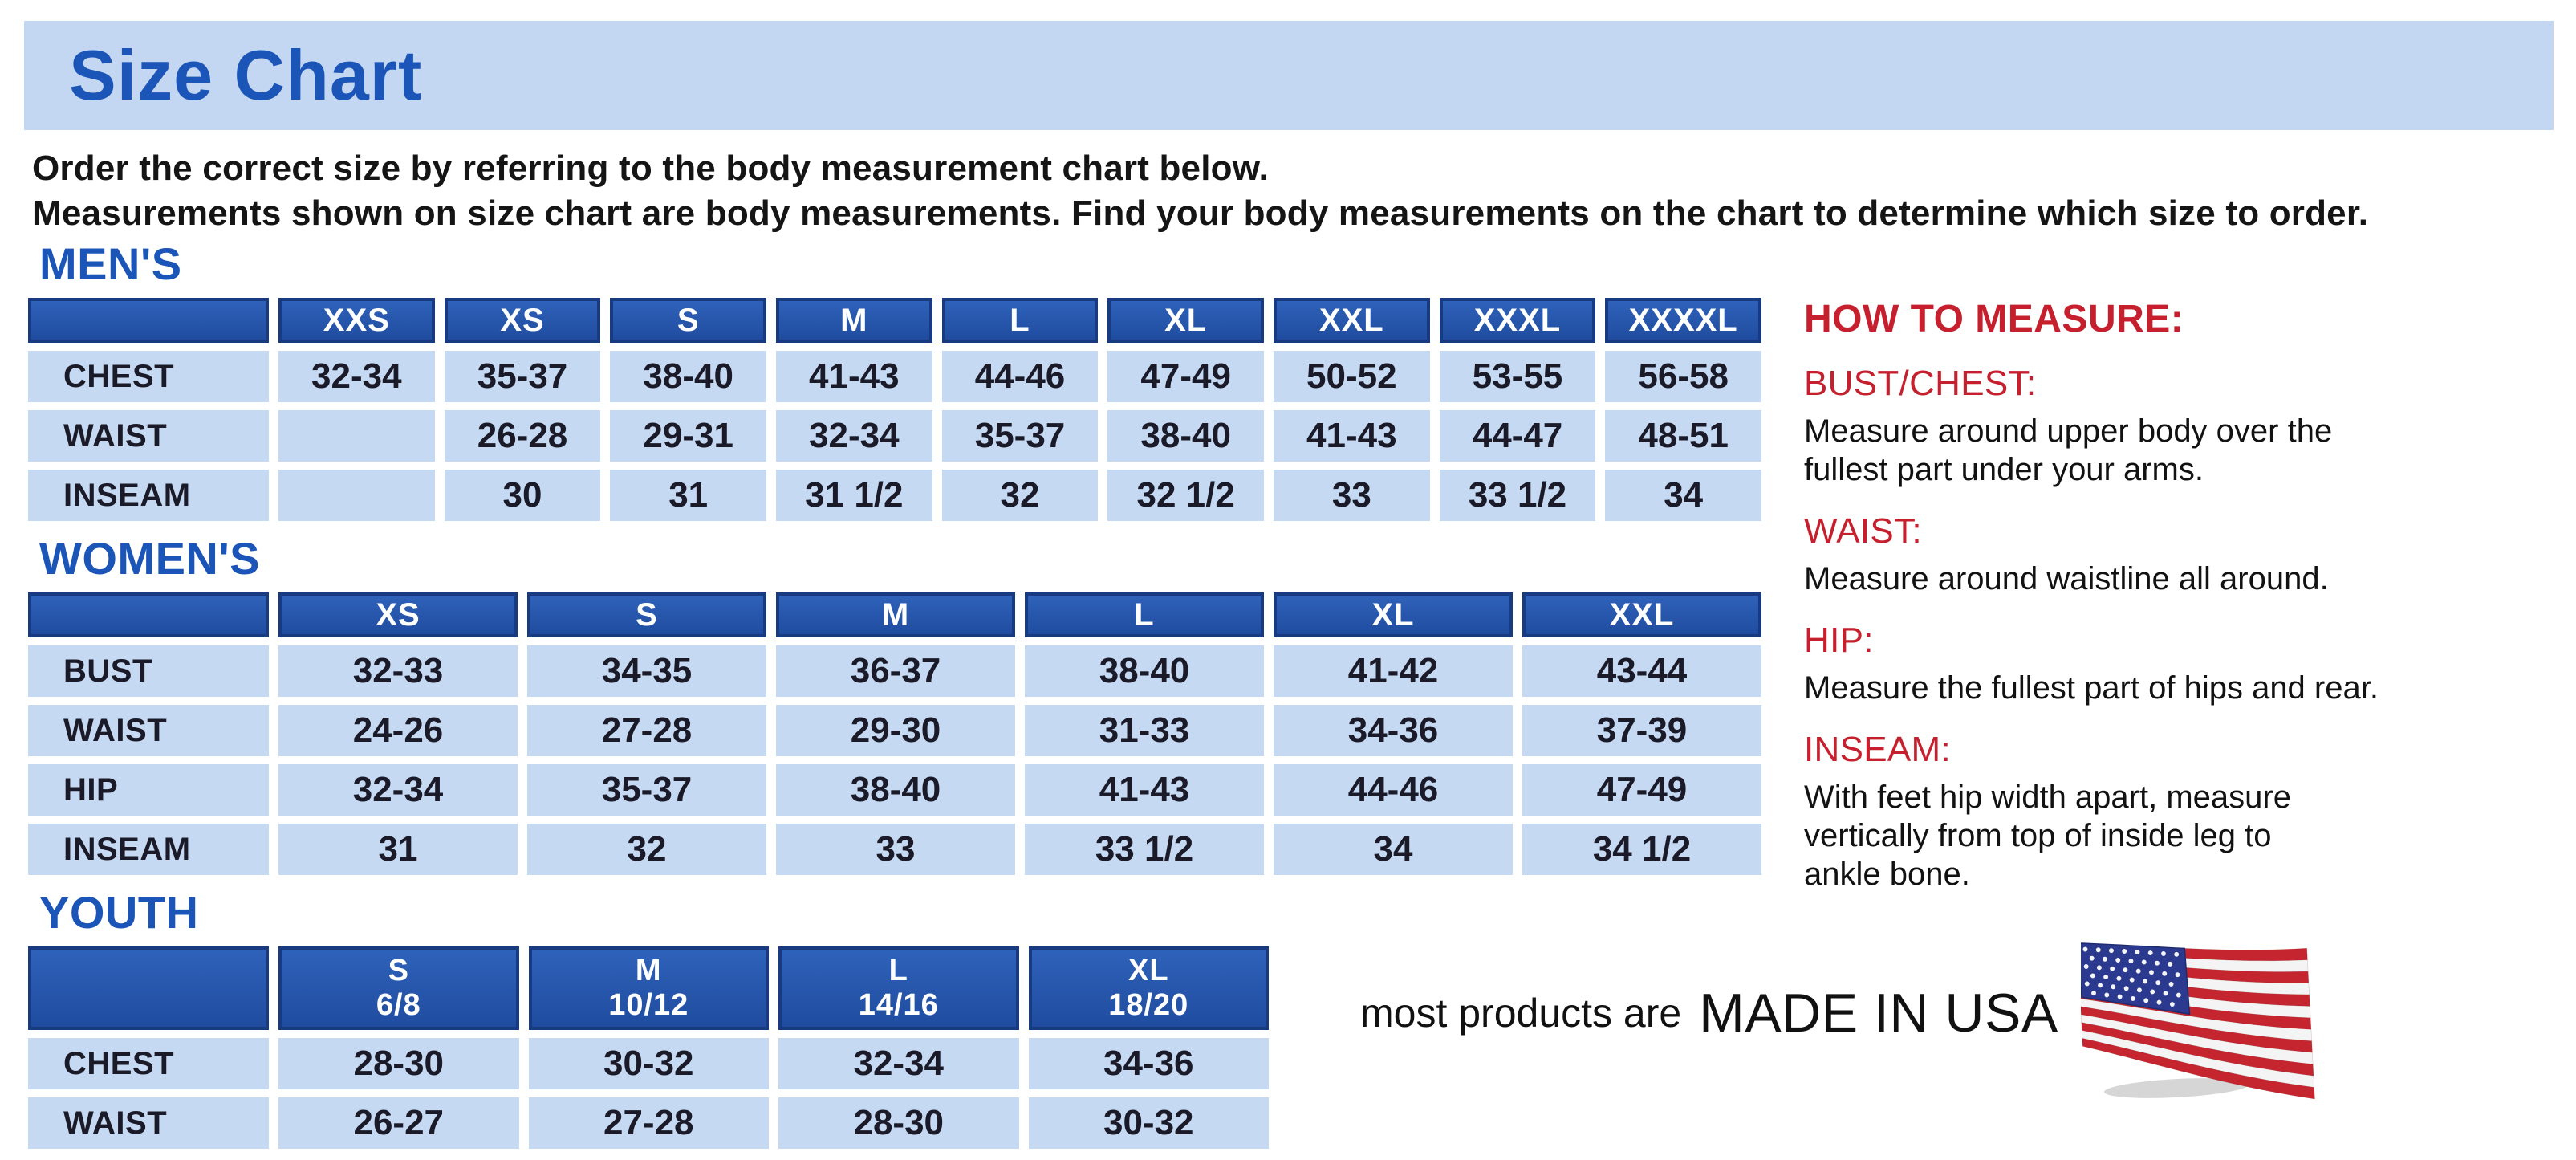 The height and width of the screenshot is (1160, 2576). I want to click on measurement-cell: 43-44, so click(1641, 671).